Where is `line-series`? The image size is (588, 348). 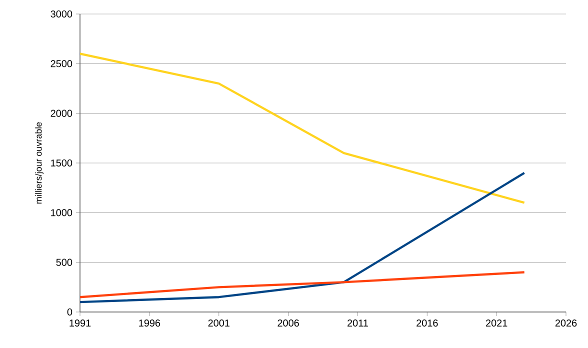 line-series is located at coordinates (303, 284).